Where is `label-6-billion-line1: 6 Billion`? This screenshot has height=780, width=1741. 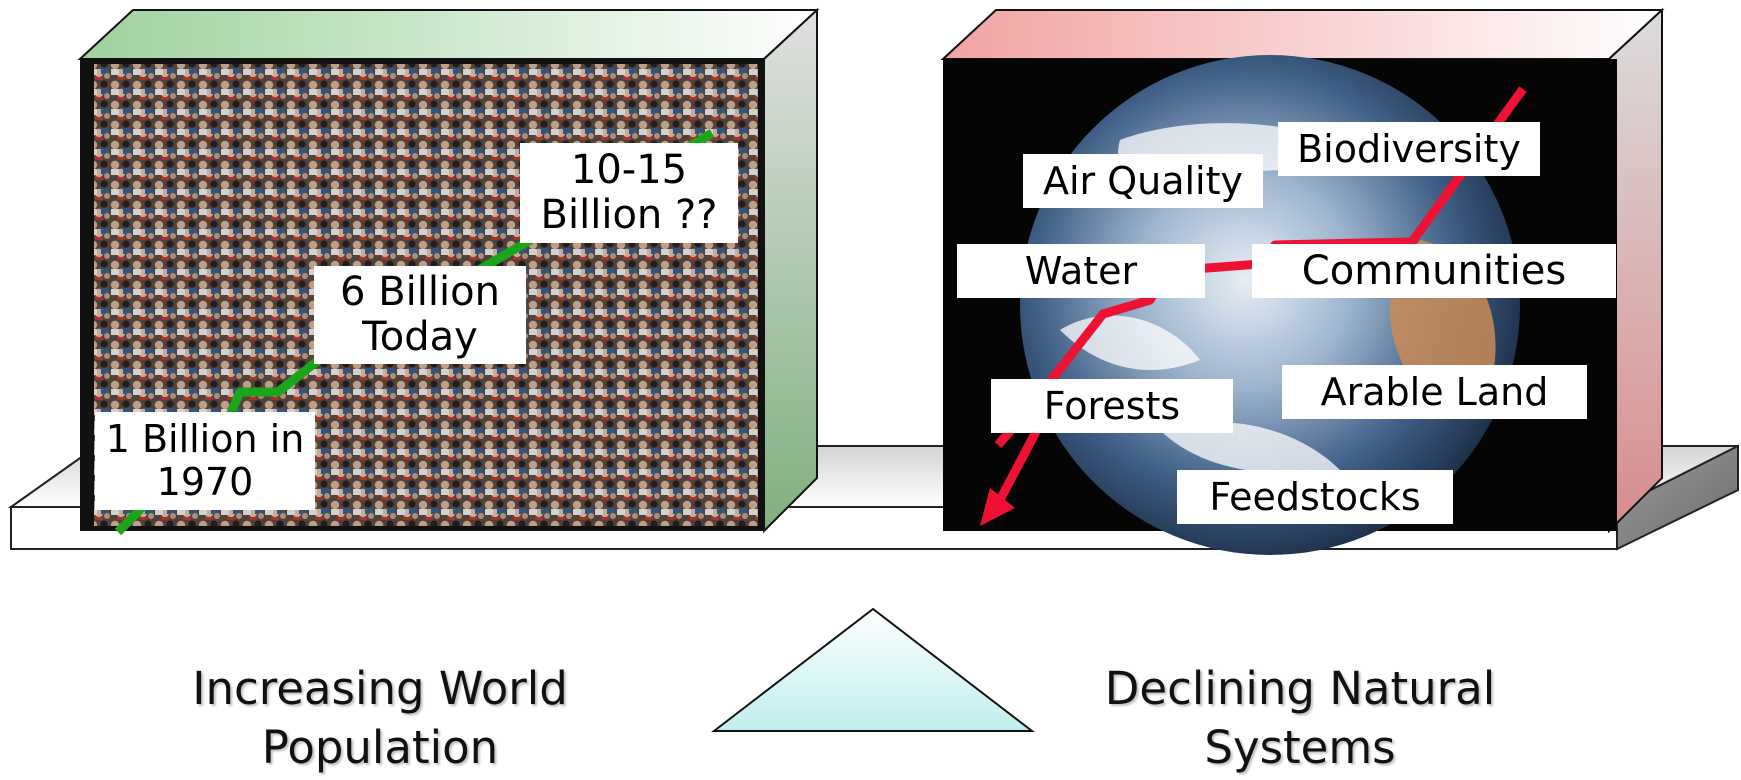 label-6-billion-line1: 6 Billion is located at coordinates (420, 292).